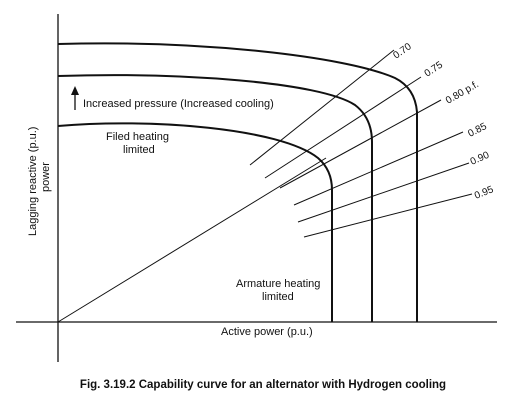 The image size is (526, 411). Describe the element at coordinates (139, 150) in the screenshot. I see `field-heating-label-line2: limited` at that location.